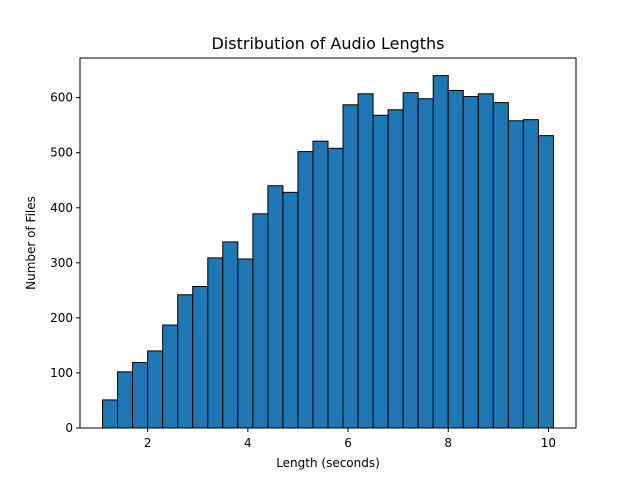  What do you see at coordinates (448, 443) in the screenshot?
I see `x-tick-label: 8` at bounding box center [448, 443].